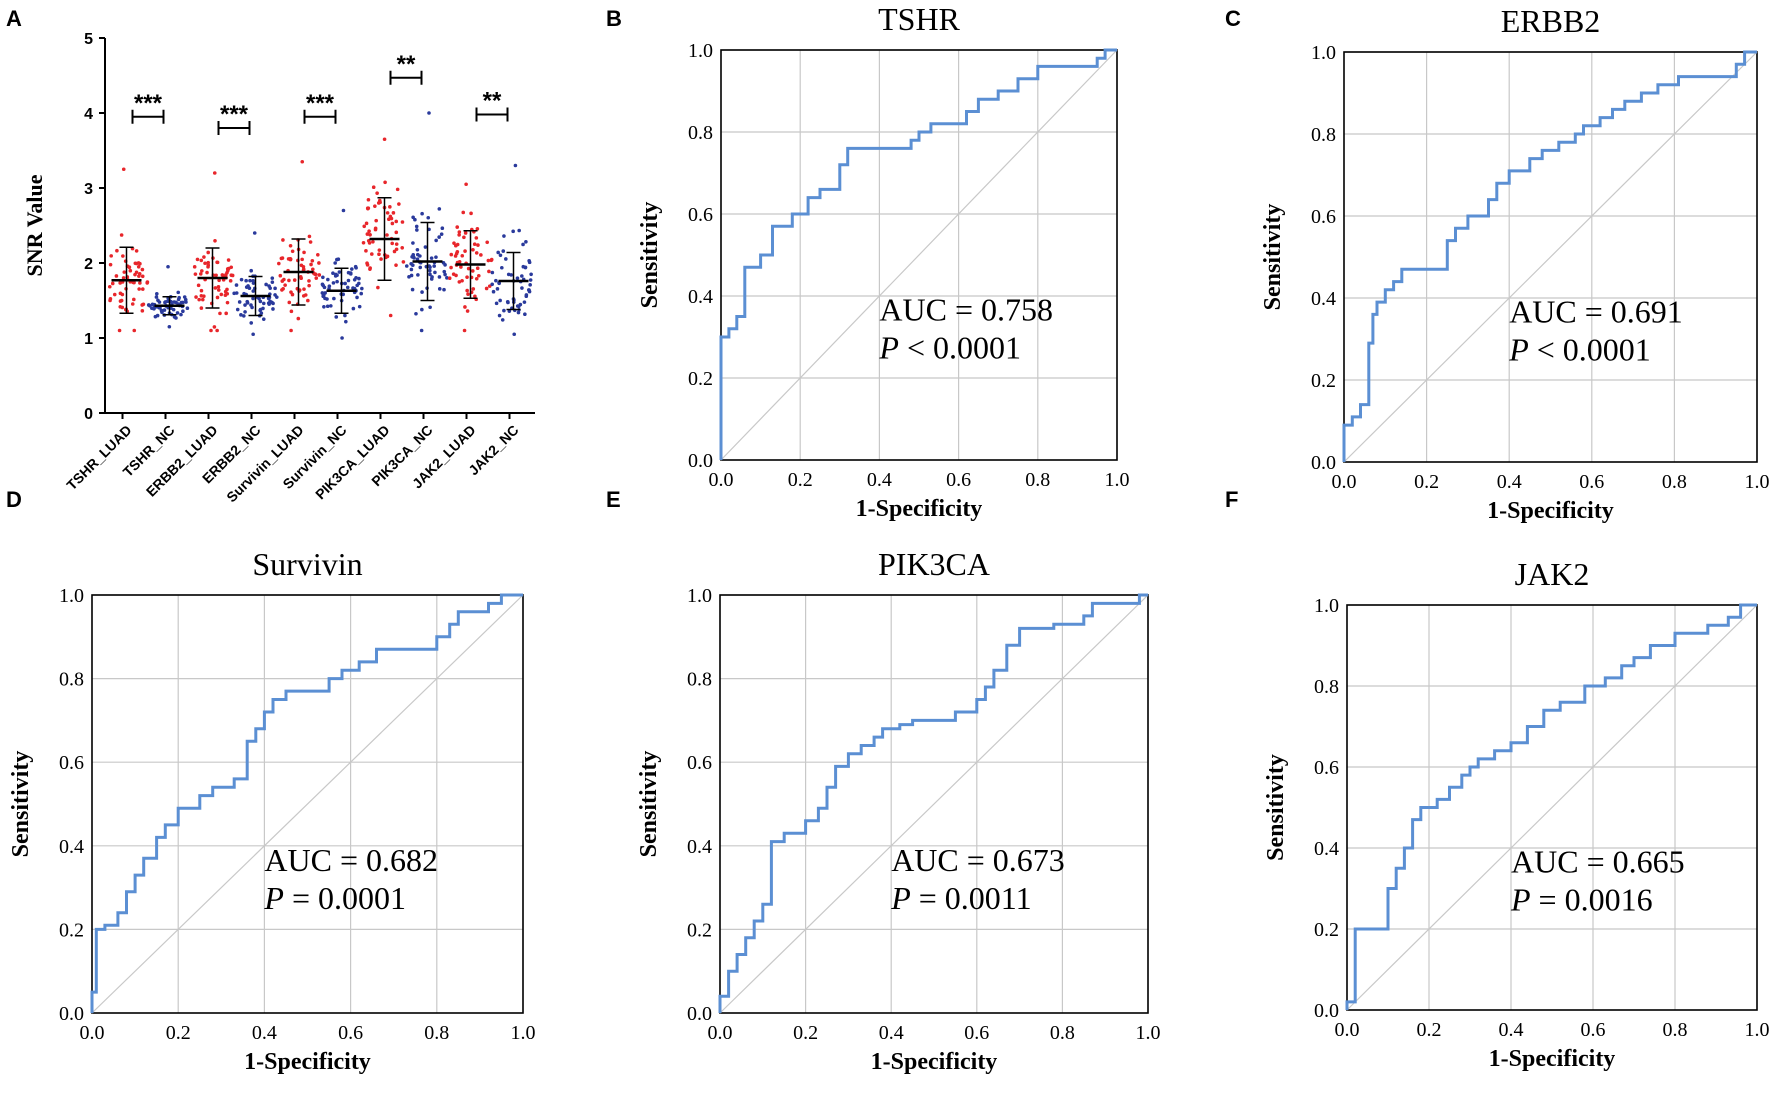 The width and height of the screenshot is (1772, 1094). Describe the element at coordinates (71, 1014) in the screenshot. I see `y-tick-label: 0.0` at that location.